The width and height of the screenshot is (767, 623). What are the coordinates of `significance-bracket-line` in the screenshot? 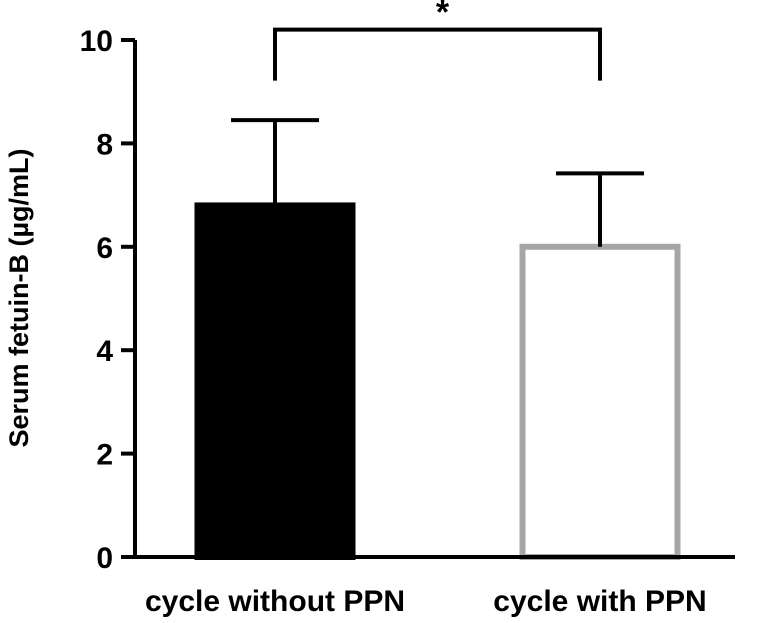 It's located at (437, 54).